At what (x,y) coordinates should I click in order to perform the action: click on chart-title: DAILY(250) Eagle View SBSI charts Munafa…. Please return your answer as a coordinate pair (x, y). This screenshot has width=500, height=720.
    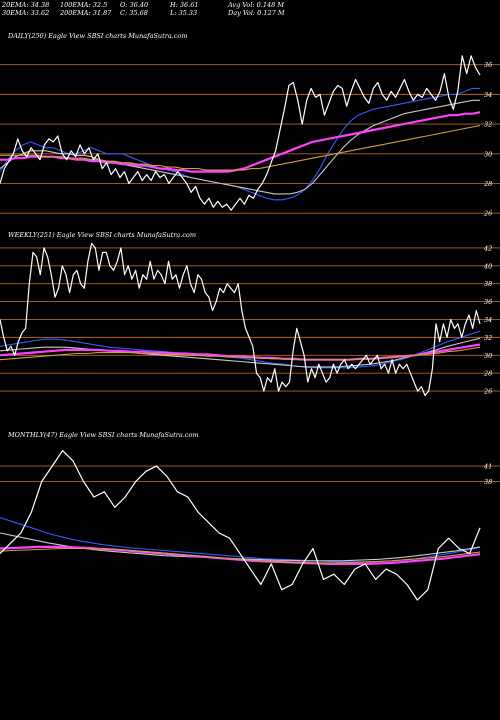
    Looking at the image, I should click on (97, 36).